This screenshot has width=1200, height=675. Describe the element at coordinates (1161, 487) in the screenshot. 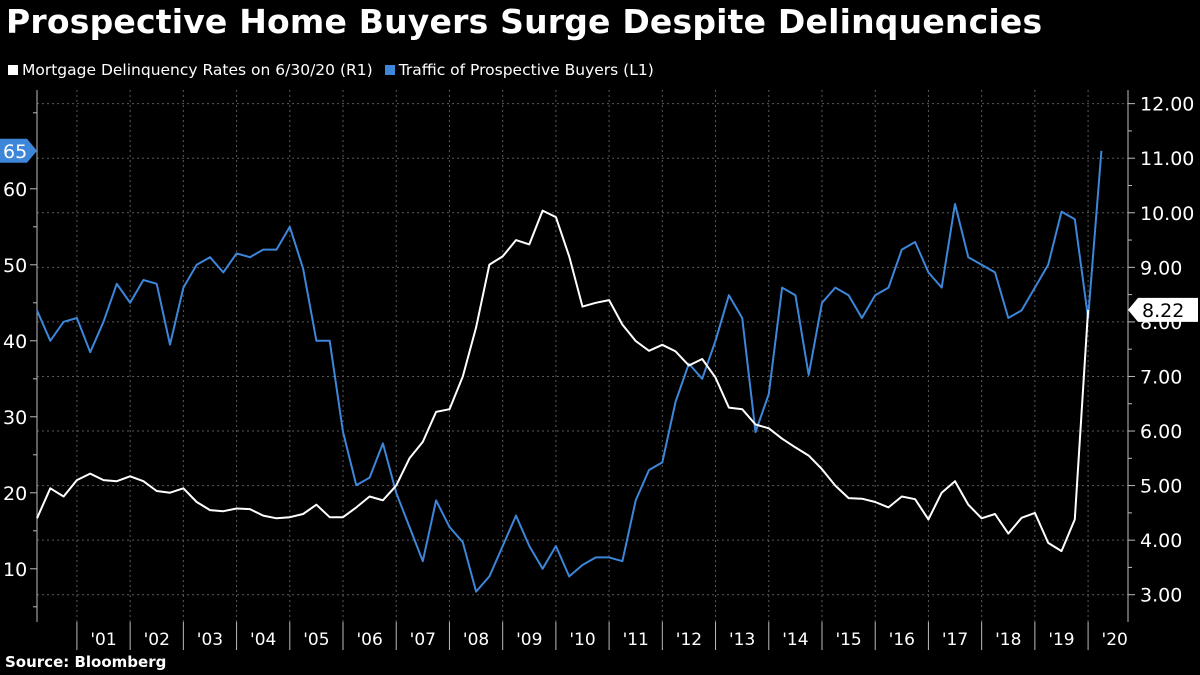

I see `right-tick-label: 5.00` at that location.